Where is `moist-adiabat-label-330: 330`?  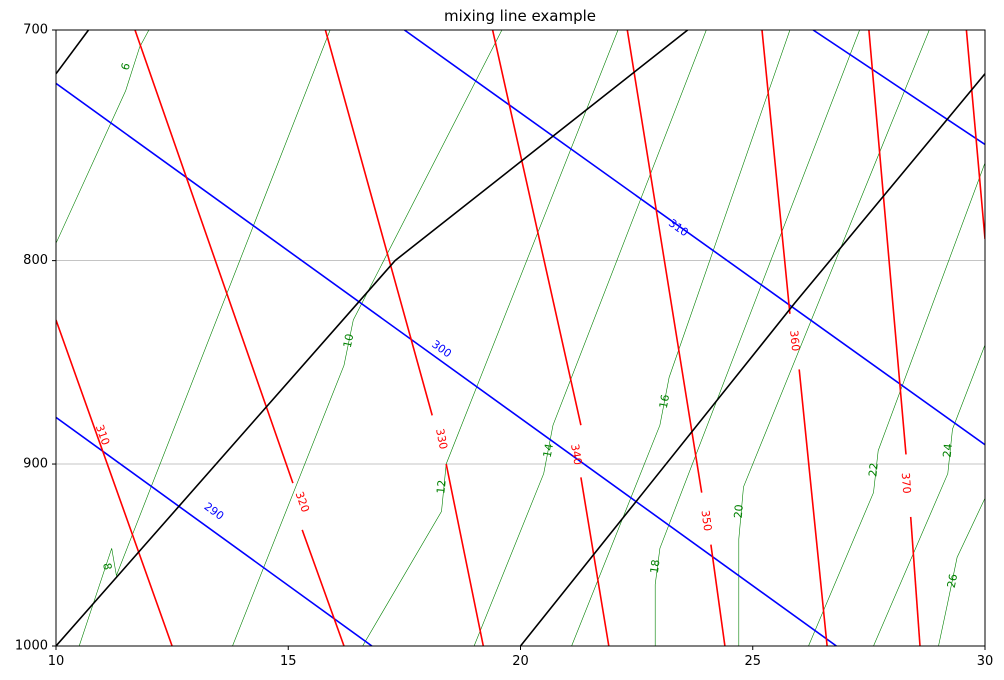 moist-adiabat-label-330: 330 is located at coordinates (441, 438).